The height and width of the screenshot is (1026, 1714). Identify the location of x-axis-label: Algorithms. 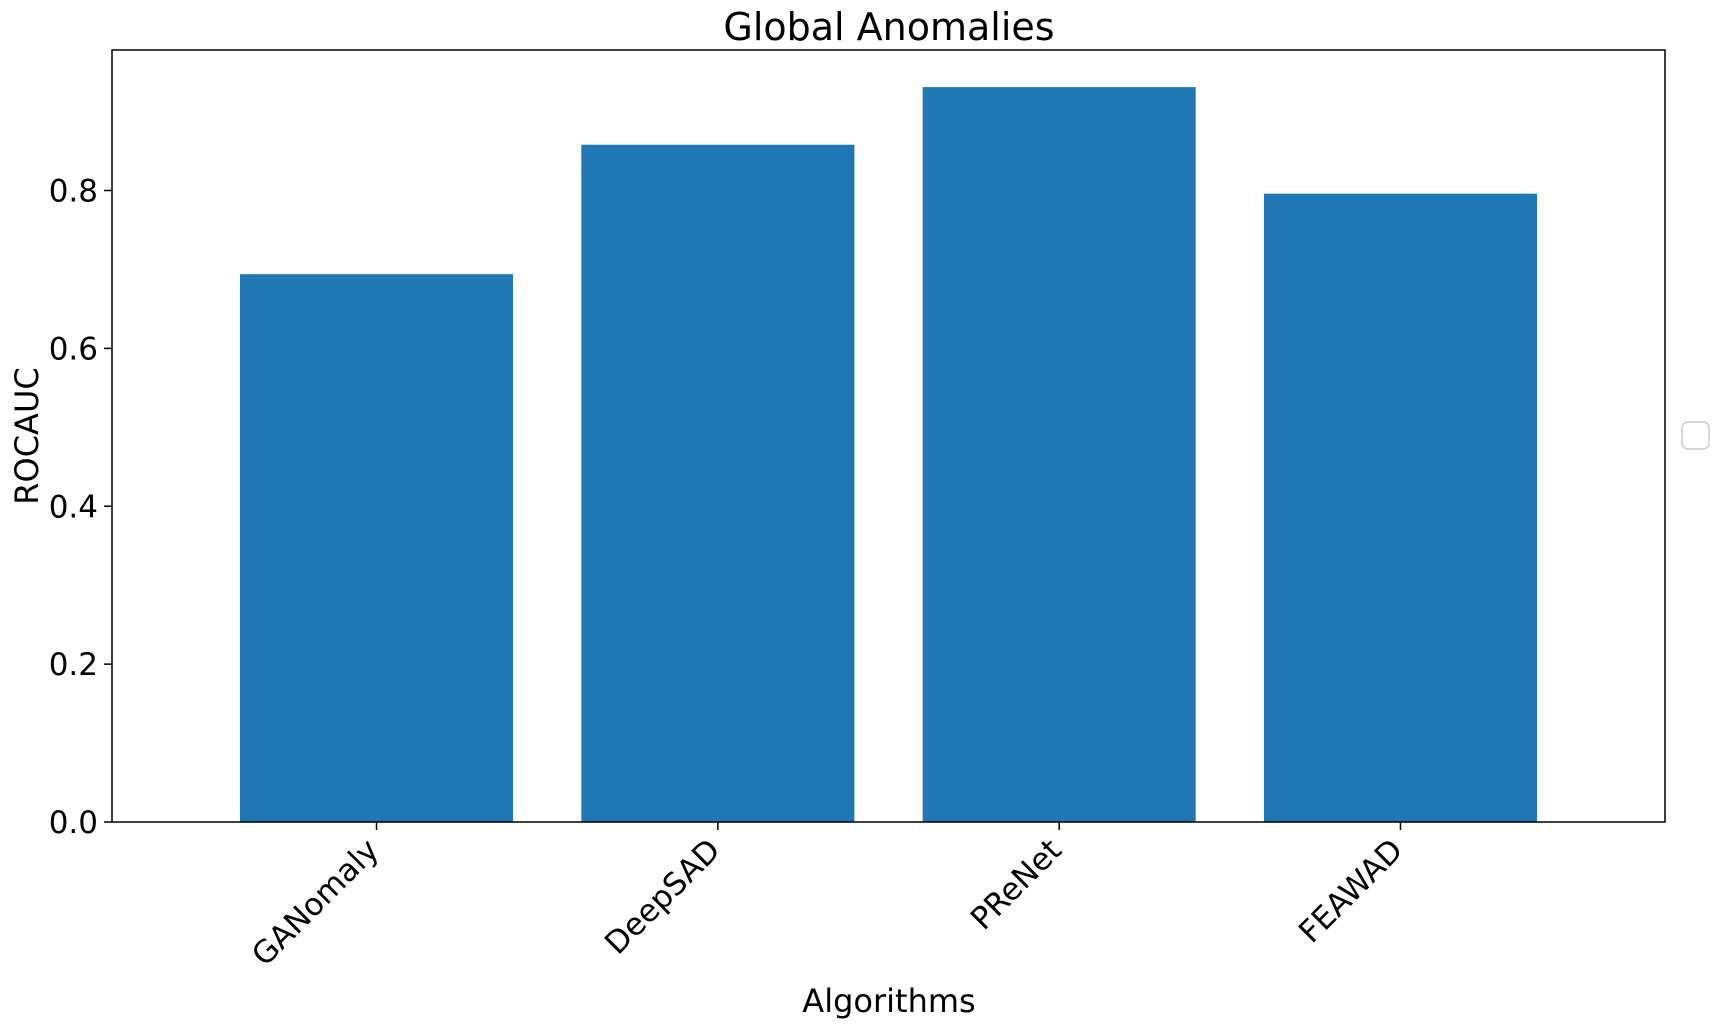
(888, 1001).